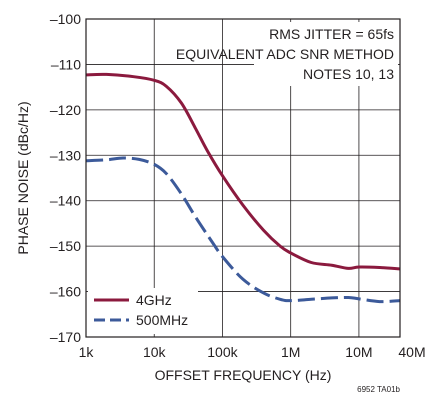 This screenshot has height=393, width=428. I want to click on x-tick-label: 10k, so click(155, 352).